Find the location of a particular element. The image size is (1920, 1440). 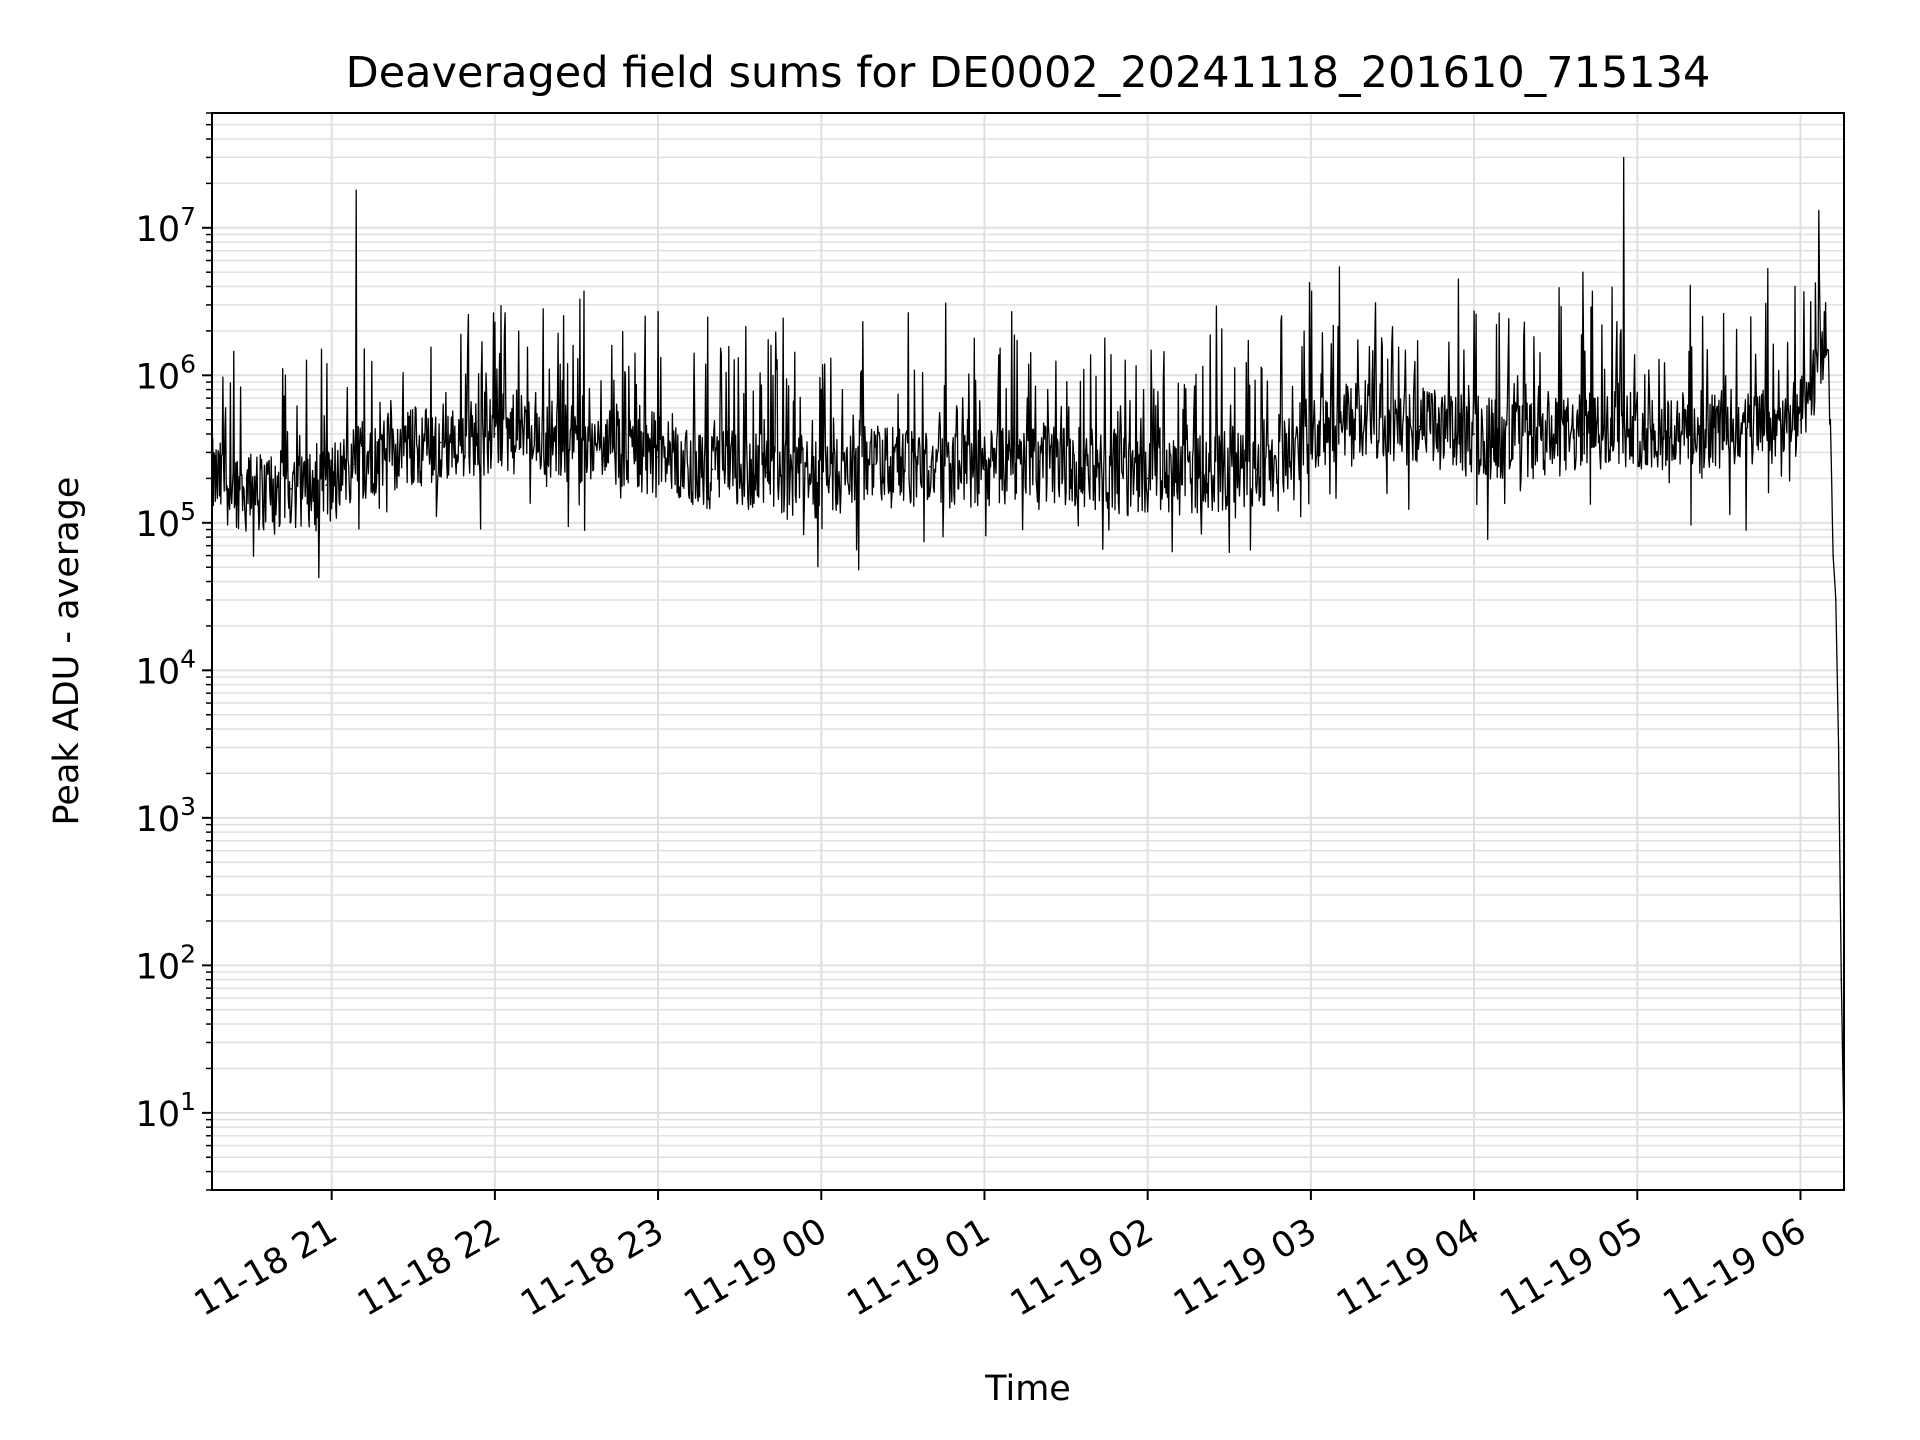

y-tick-label: 10⁴ is located at coordinates (166, 668).